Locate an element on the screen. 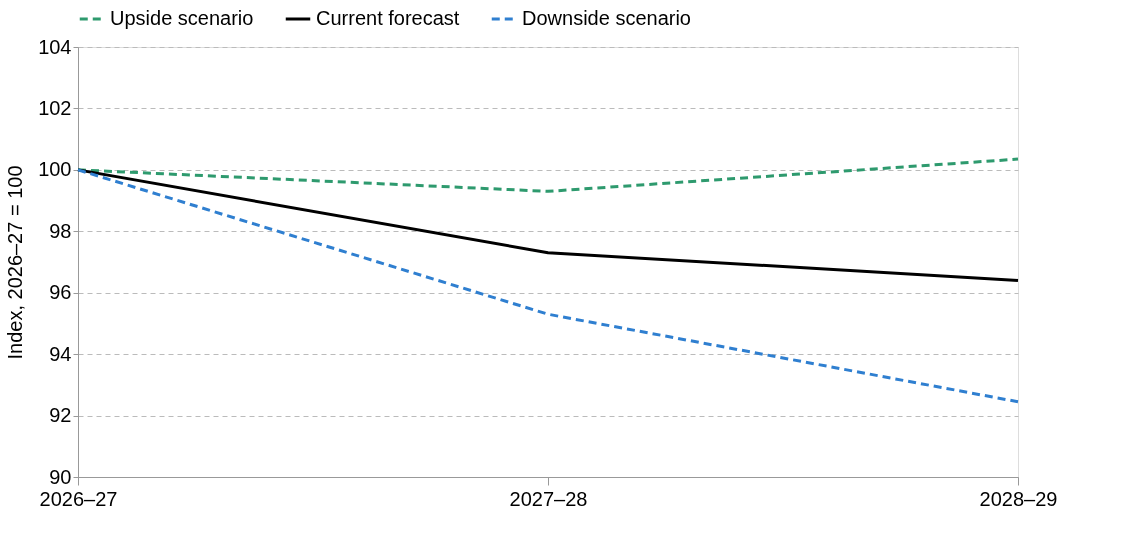 The width and height of the screenshot is (1142, 554). y-tick-label: 94 is located at coordinates (60, 353).